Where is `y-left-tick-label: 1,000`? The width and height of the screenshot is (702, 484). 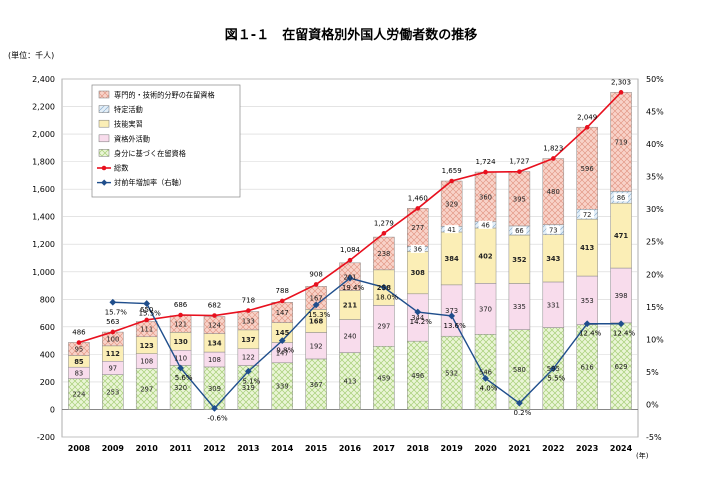 y-left-tick-label: 1,000 is located at coordinates (43, 272).